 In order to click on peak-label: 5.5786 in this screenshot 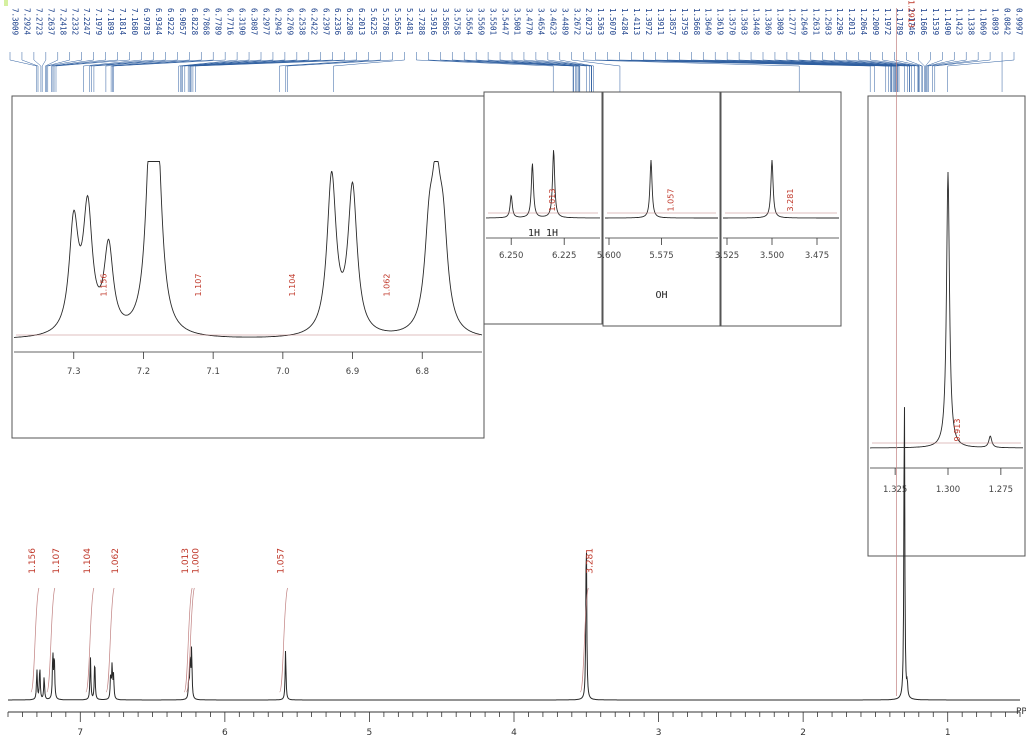, I will do `click(385, 22)`.